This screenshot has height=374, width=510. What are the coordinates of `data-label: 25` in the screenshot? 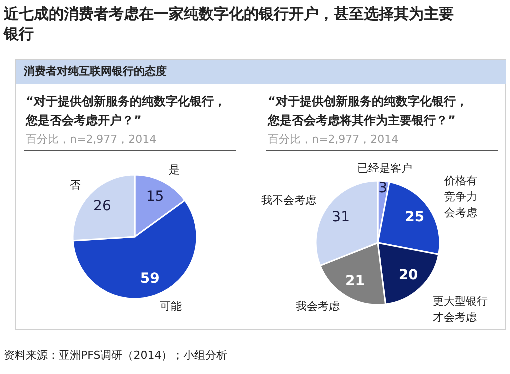 It's located at (415, 218).